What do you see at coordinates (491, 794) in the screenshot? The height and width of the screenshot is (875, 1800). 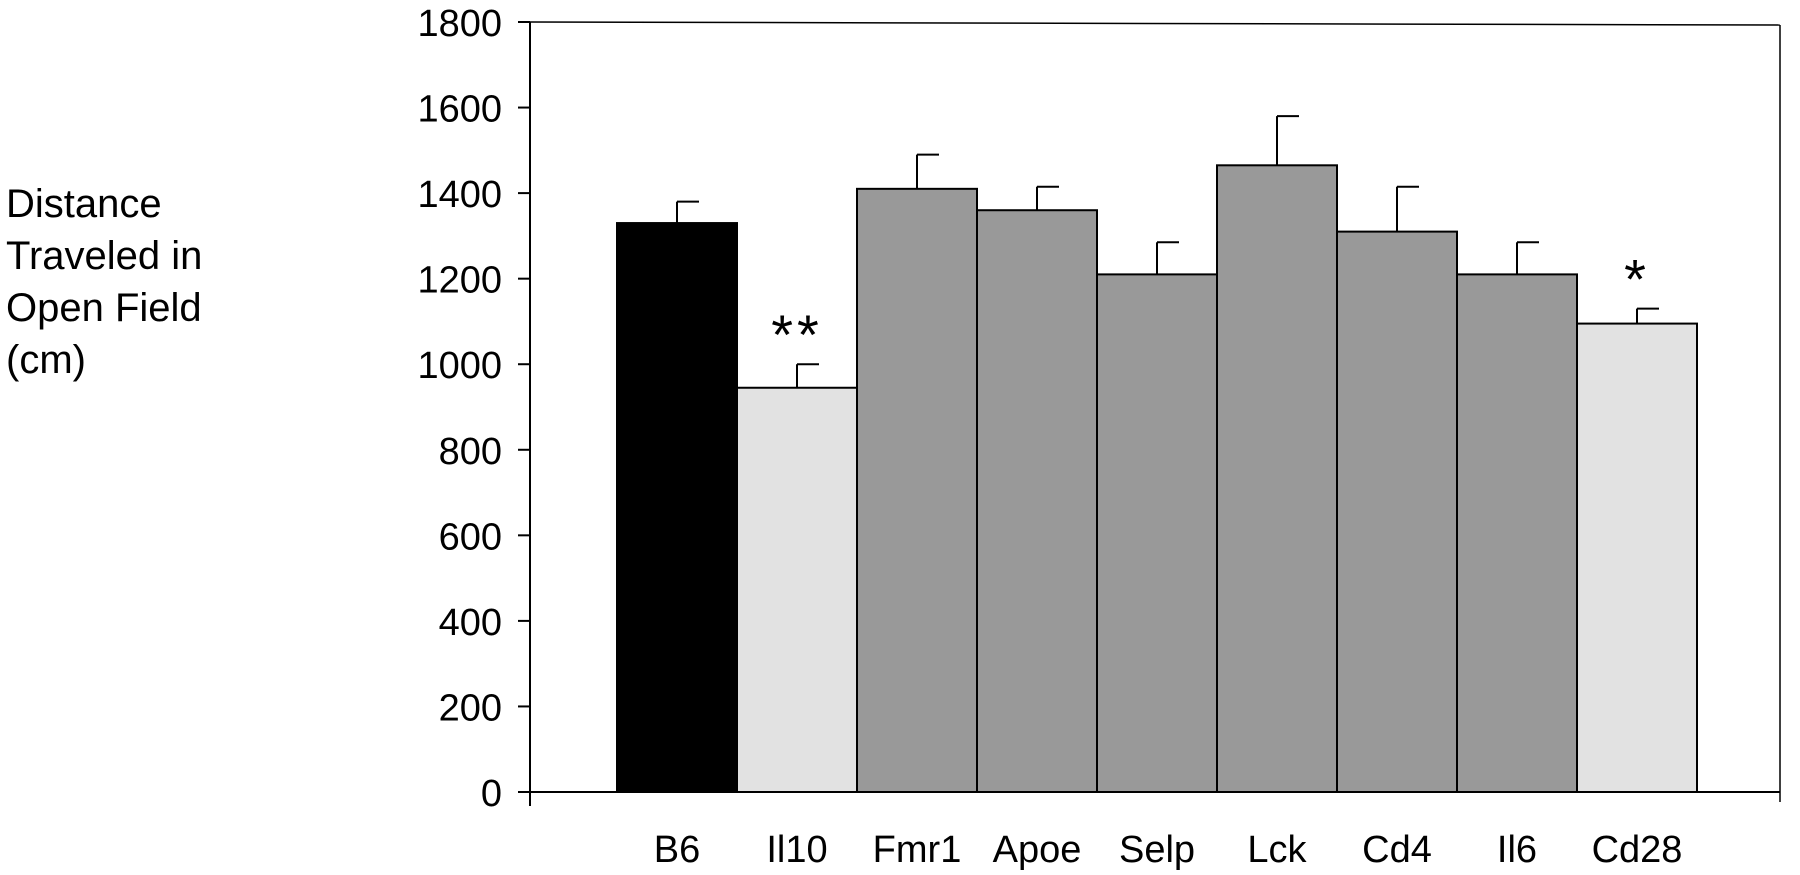 I see `y-tick-label: 0` at bounding box center [491, 794].